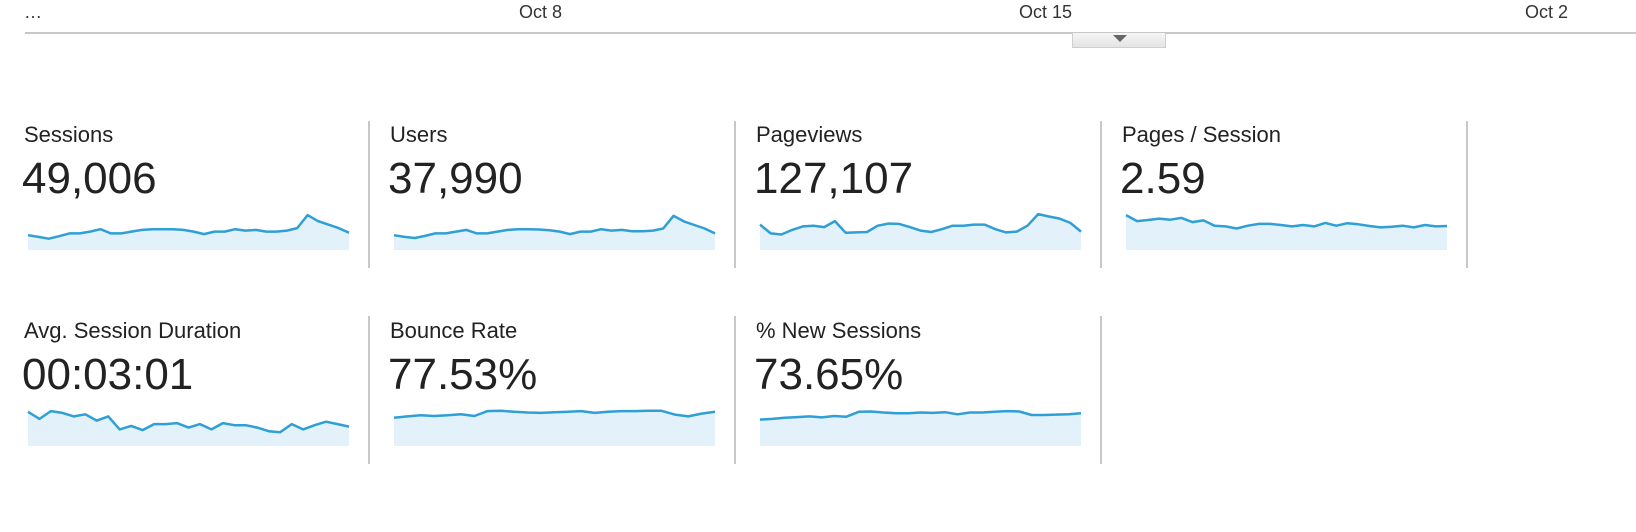 Image resolution: width=1636 pixels, height=532 pixels. Describe the element at coordinates (195, 392) in the screenshot. I see `metric-avg-session-duration: Avg. Session Duration 00:03:01` at that location.